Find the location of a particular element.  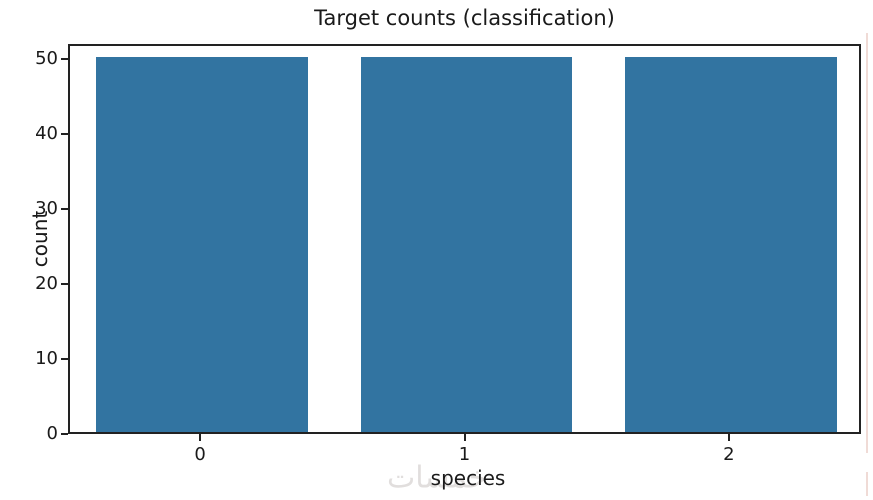

y-tick-label-40: 40 is located at coordinates (46, 133).